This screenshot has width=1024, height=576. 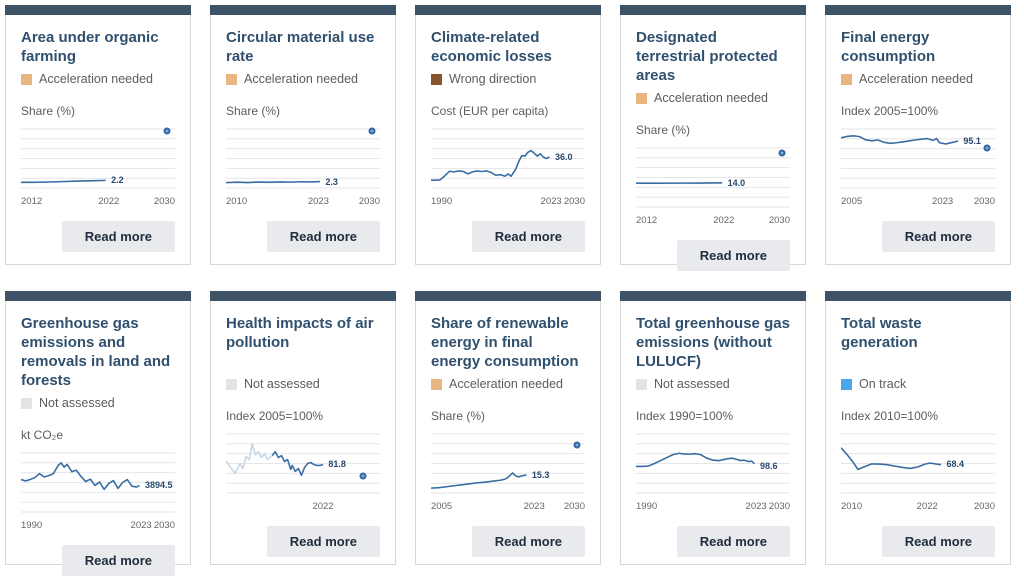 What do you see at coordinates (888, 47) in the screenshot?
I see `indicator-title: Final energy consumption` at bounding box center [888, 47].